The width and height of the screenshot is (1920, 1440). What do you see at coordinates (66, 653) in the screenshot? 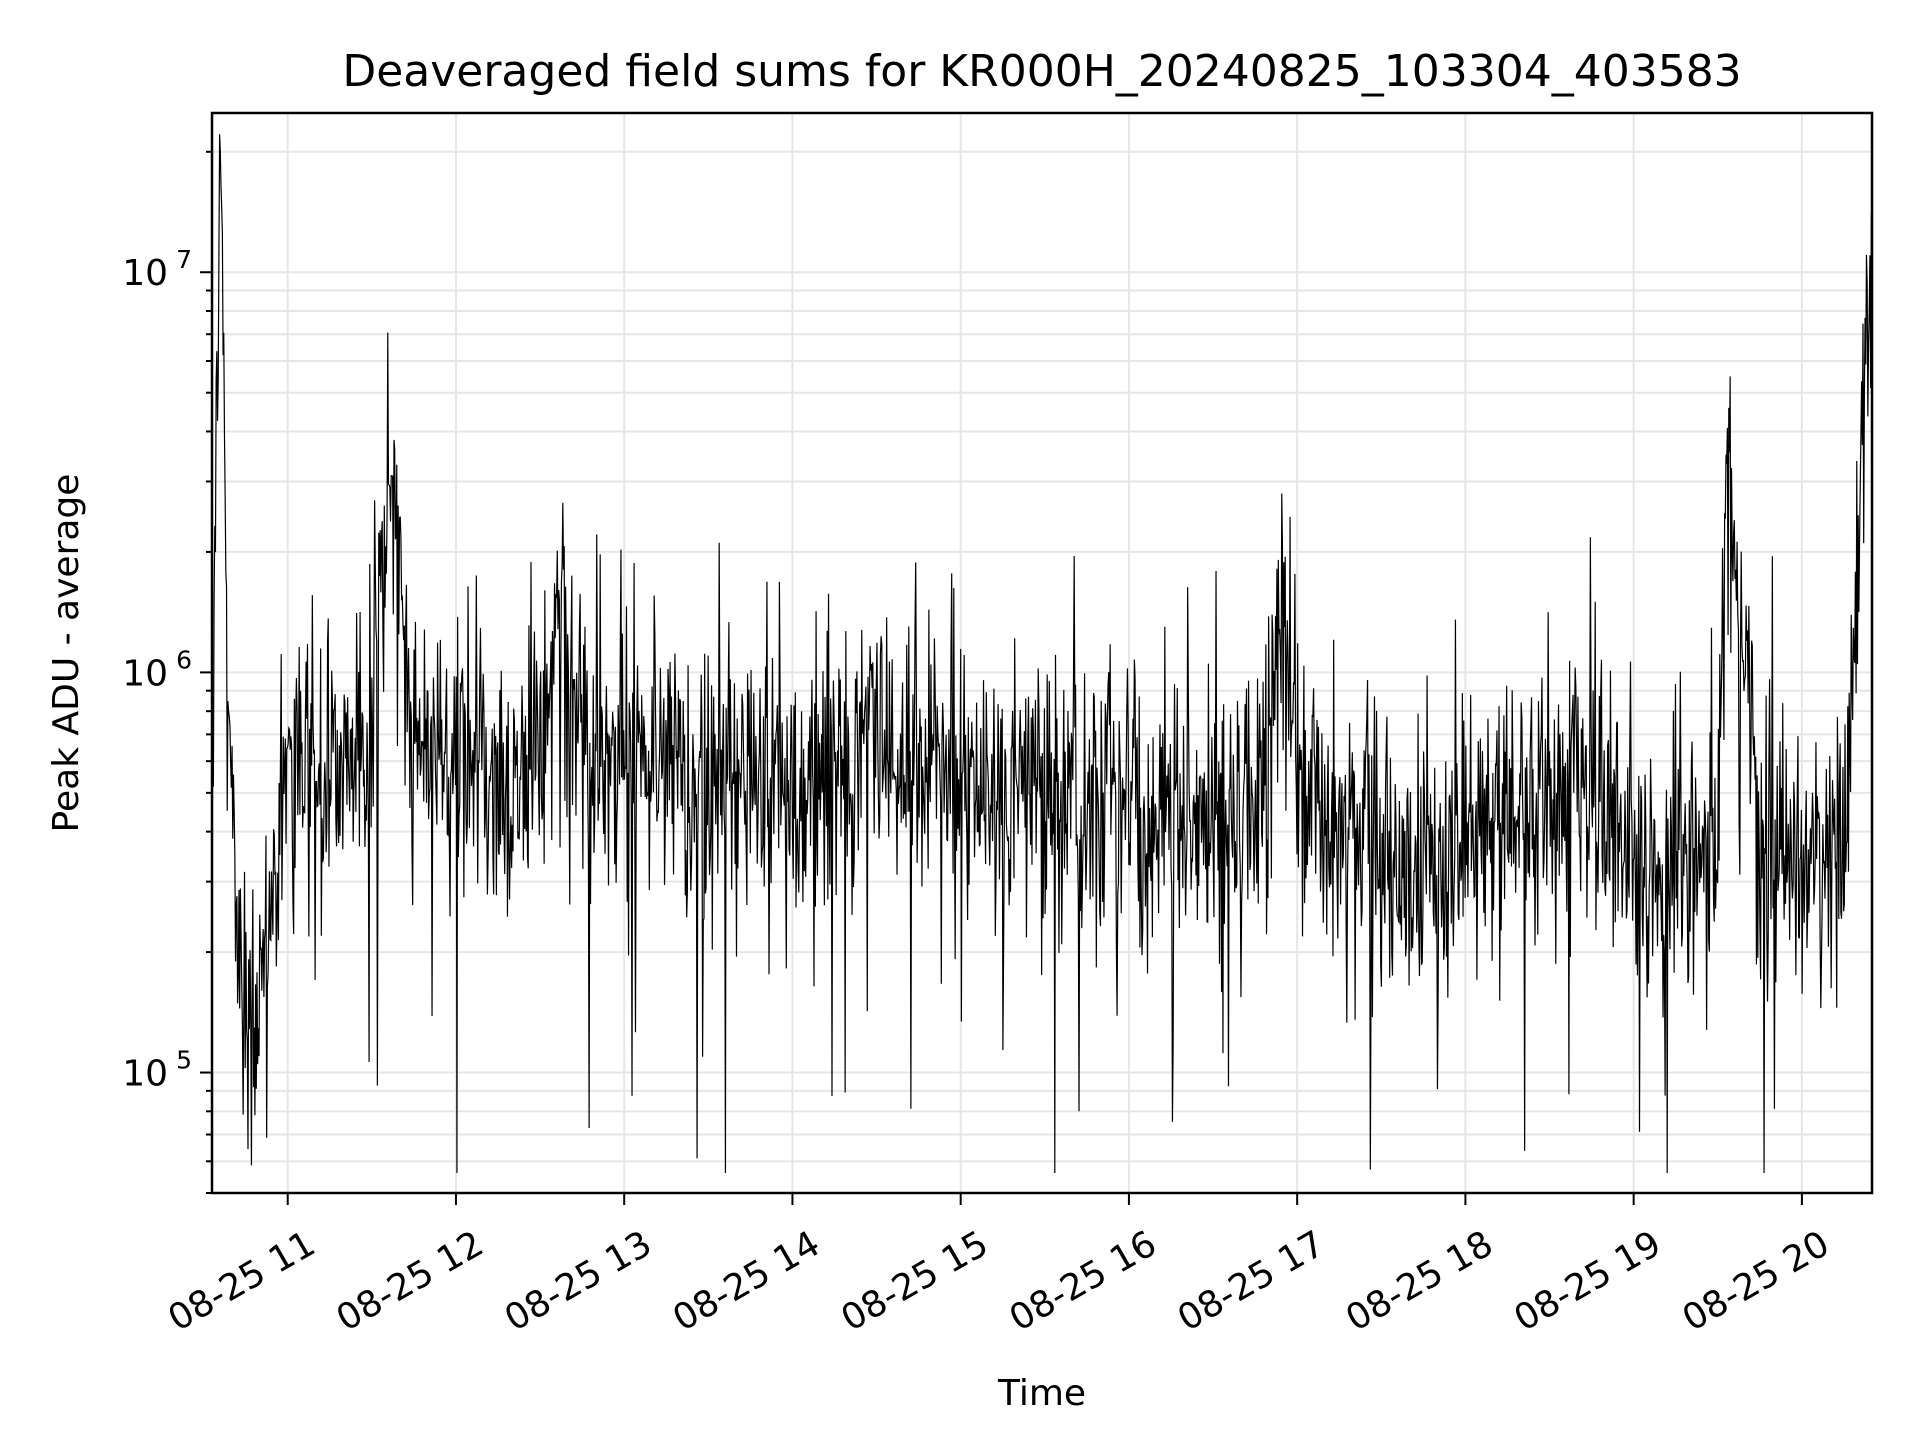
I see `y-axis-label: Peak ADU - average` at bounding box center [66, 653].